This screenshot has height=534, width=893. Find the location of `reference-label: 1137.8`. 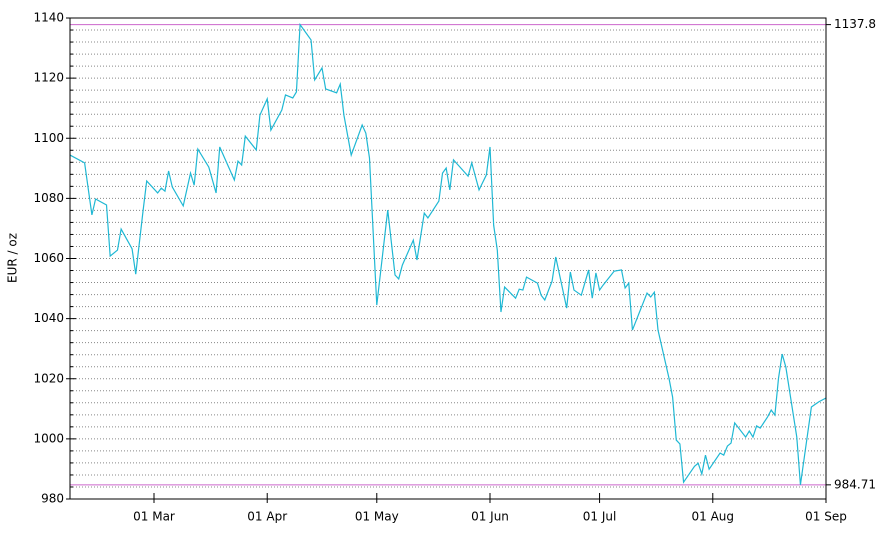

reference-label: 1137.8 is located at coordinates (855, 24).